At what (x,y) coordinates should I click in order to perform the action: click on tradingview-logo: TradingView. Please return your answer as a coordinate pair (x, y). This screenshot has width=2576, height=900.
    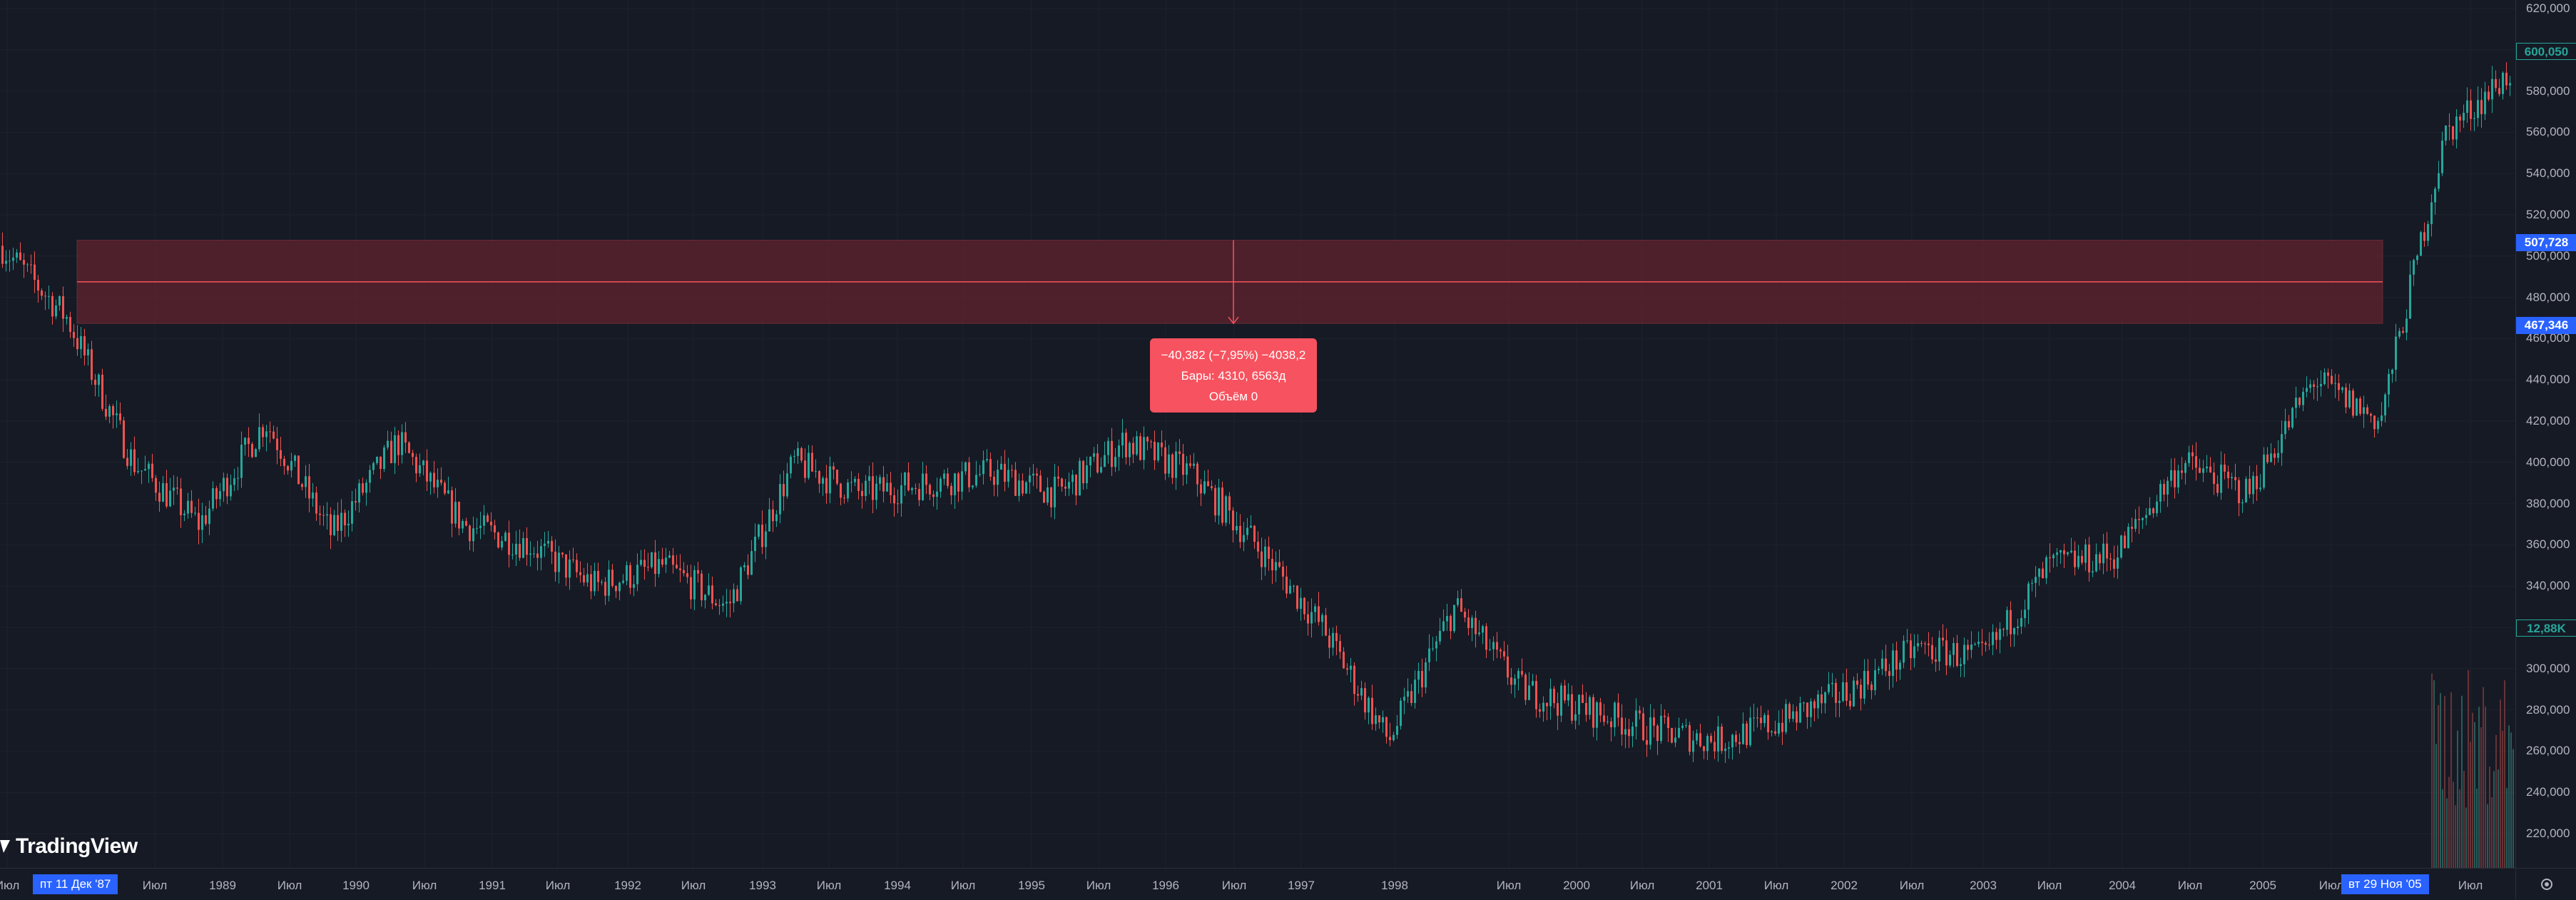
    Looking at the image, I should click on (69, 846).